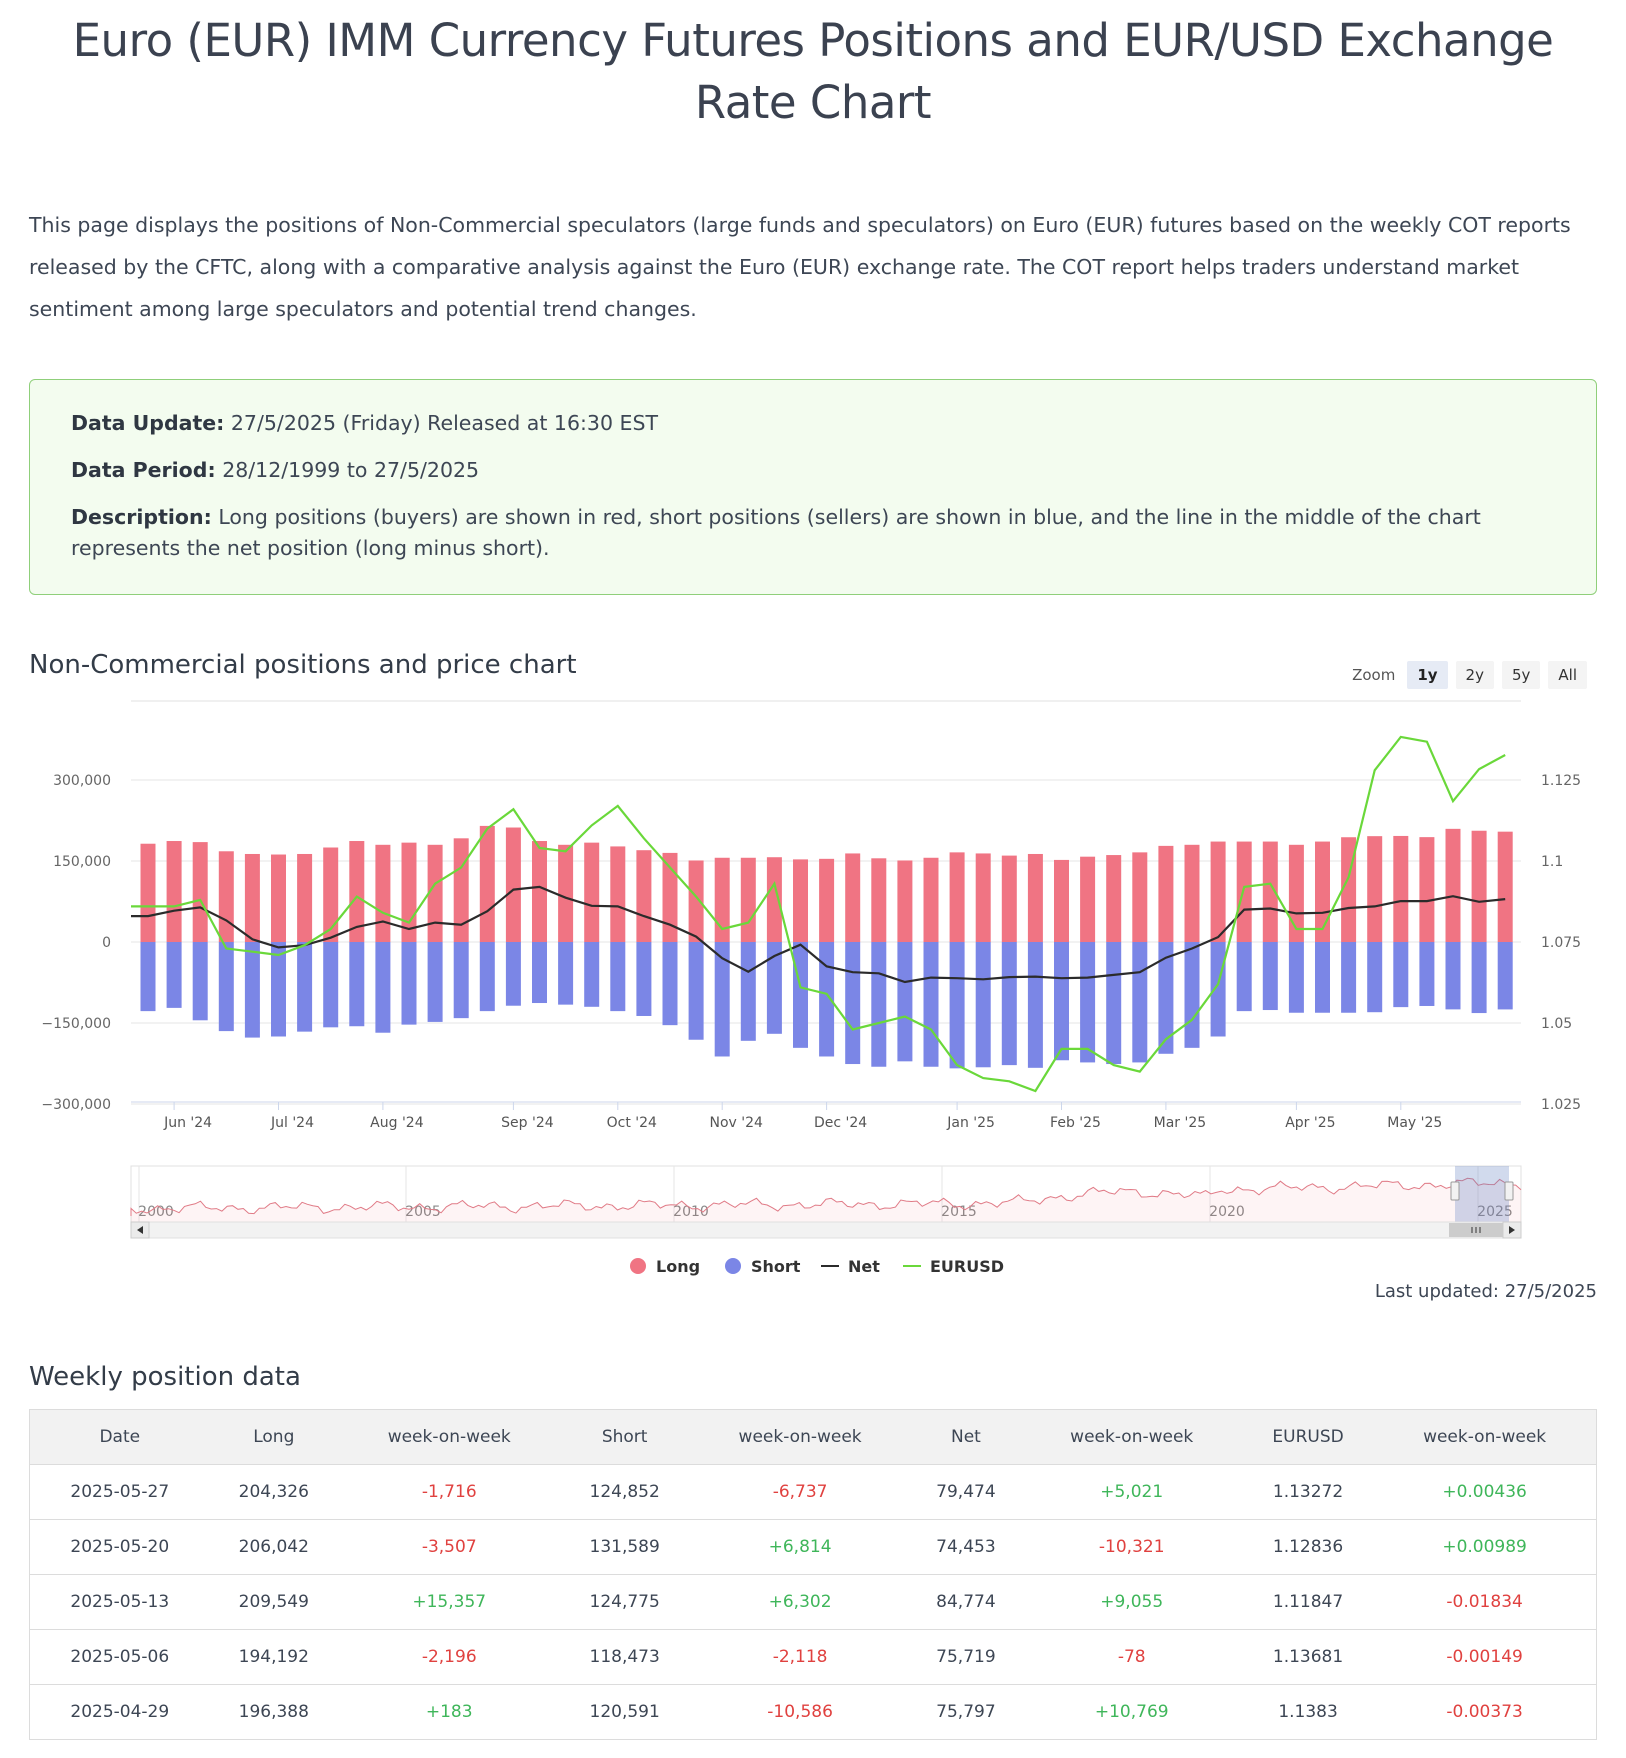 Image resolution: width=1626 pixels, height=1758 pixels. Describe the element at coordinates (119, 1437) in the screenshot. I see `col-date: Date` at that location.